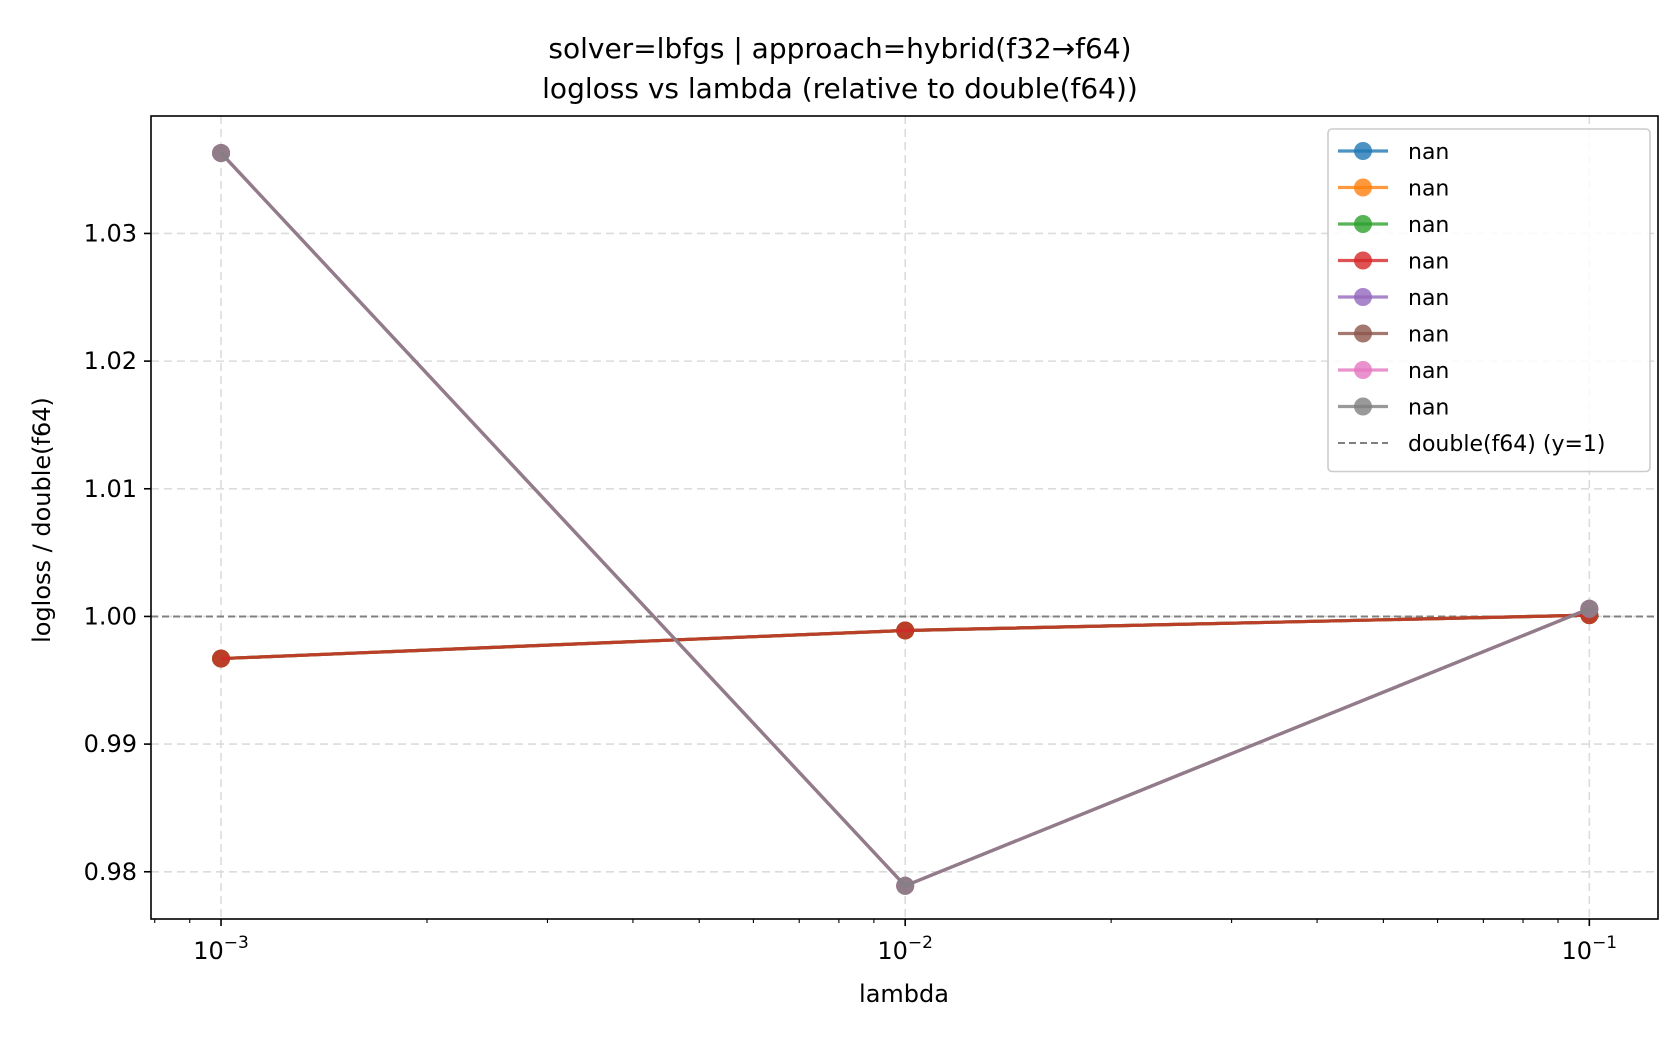  I want to click on y-tick-label: 1.02, so click(110, 361).